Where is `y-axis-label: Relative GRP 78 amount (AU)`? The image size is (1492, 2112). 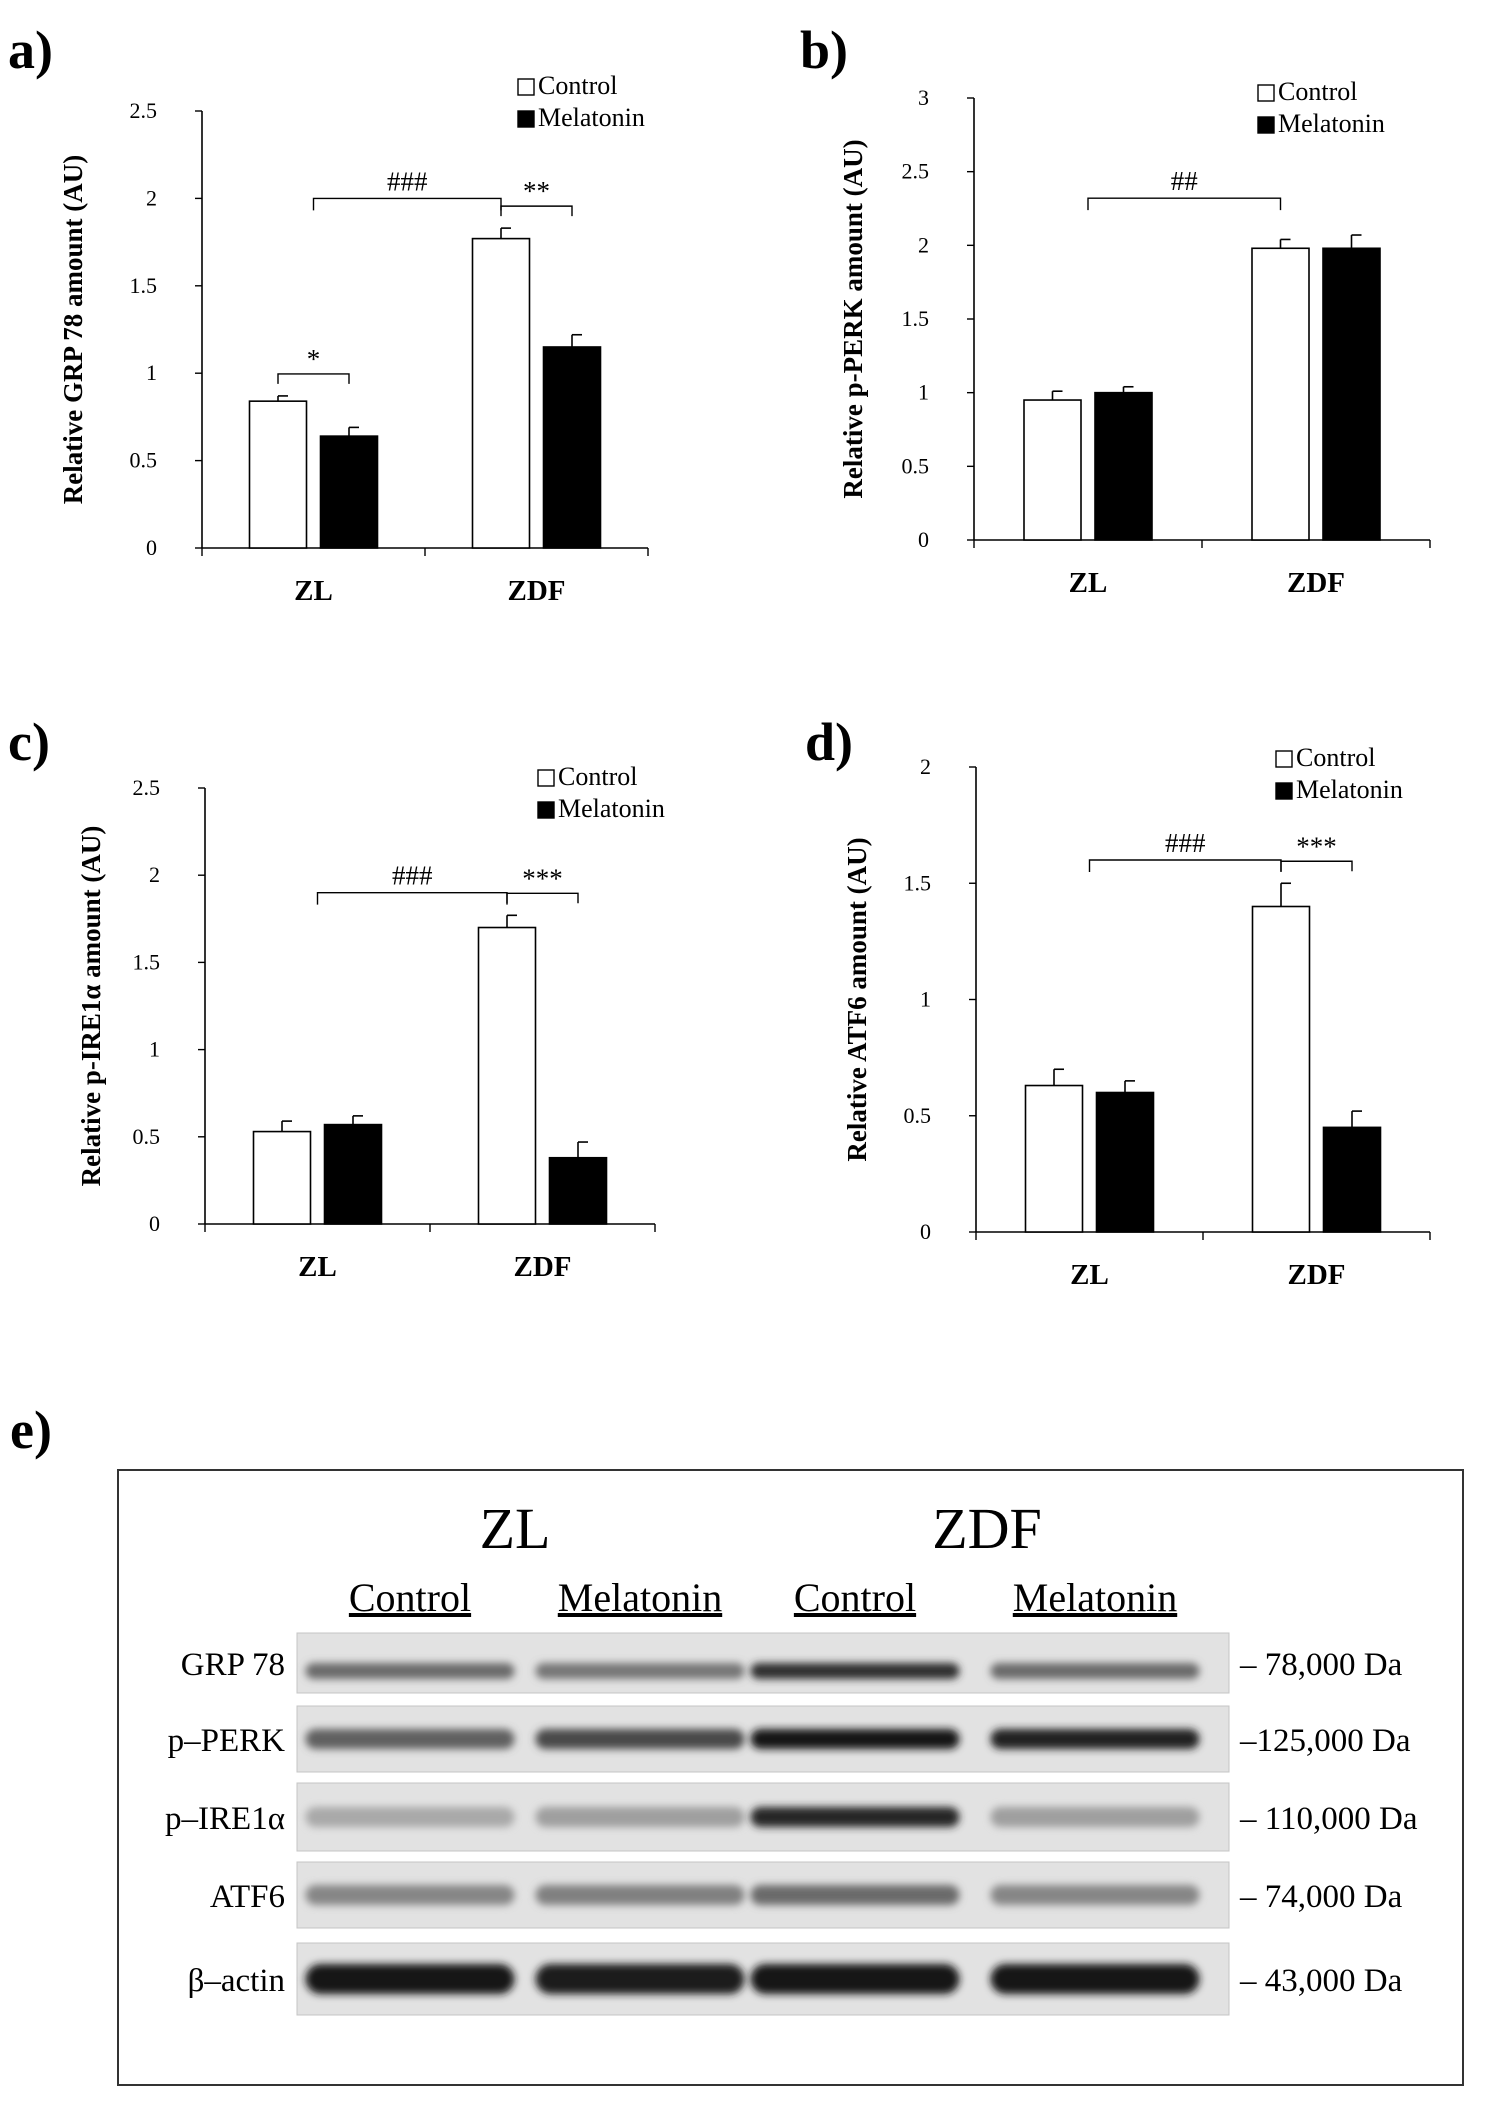 y-axis-label: Relative GRP 78 amount (AU) is located at coordinates (73, 329).